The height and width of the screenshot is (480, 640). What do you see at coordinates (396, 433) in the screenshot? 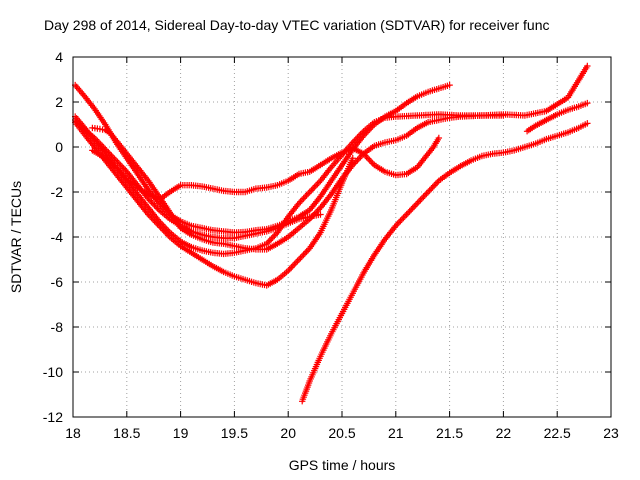
I see `x-tick-label: 21` at bounding box center [396, 433].